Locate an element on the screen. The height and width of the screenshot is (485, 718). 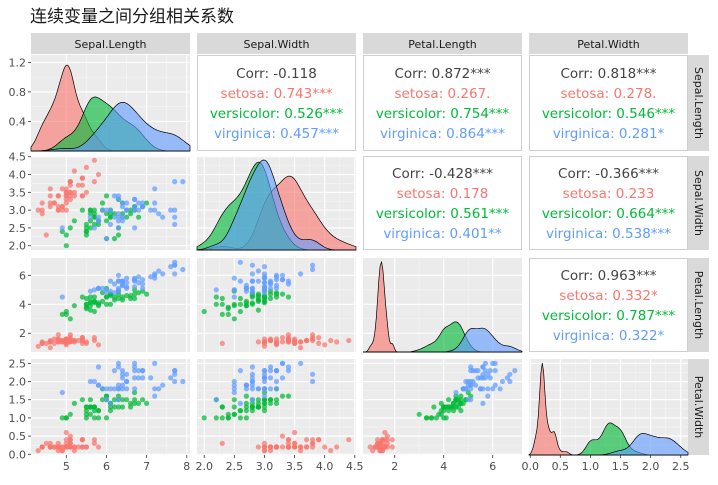
y-tick-label: 2.5 is located at coordinates (18, 363).